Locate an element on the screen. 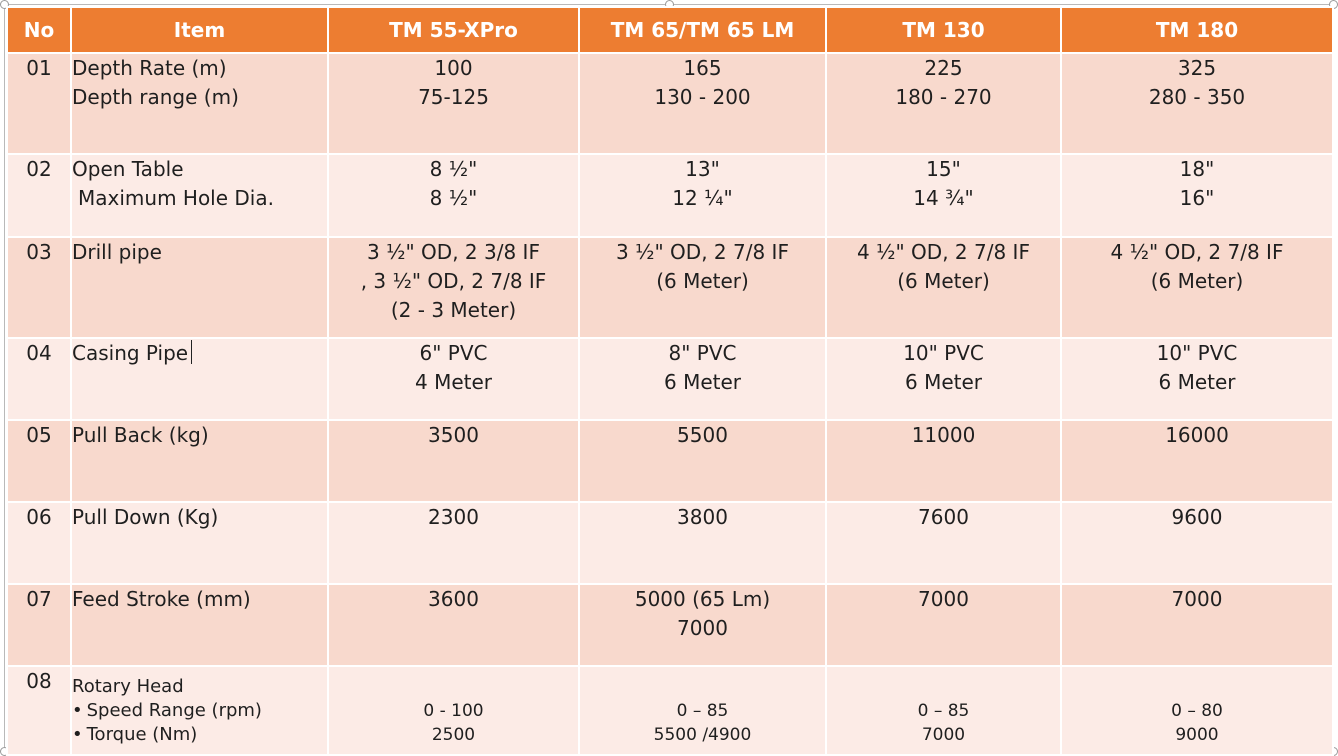 This screenshot has height=756, width=1338. item-cell: Pull Back (kg) is located at coordinates (199, 461).